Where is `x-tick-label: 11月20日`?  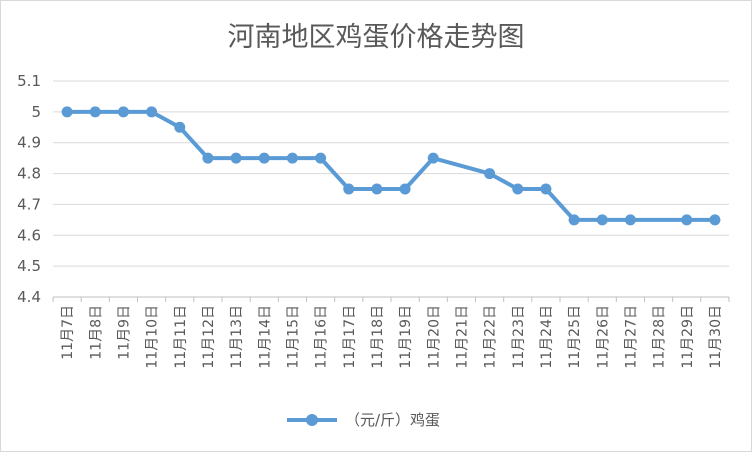
x-tick-label: 11月20日 is located at coordinates (434, 337).